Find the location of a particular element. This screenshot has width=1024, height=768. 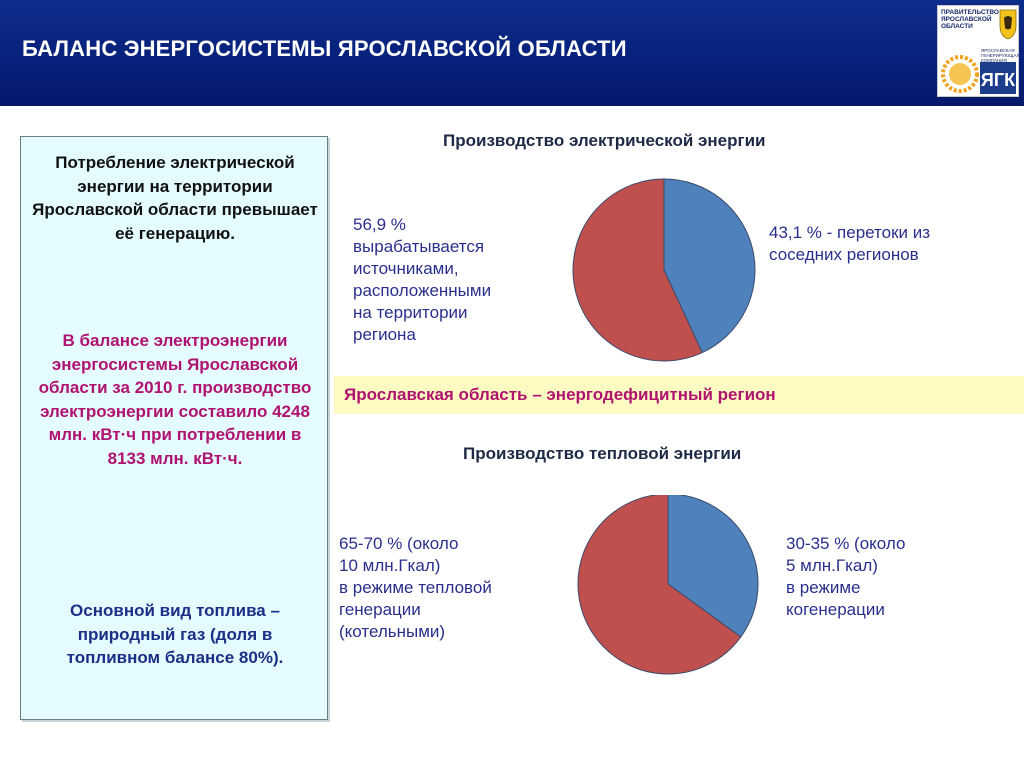

logo-graphic: ЯГК is located at coordinates (979, 51).